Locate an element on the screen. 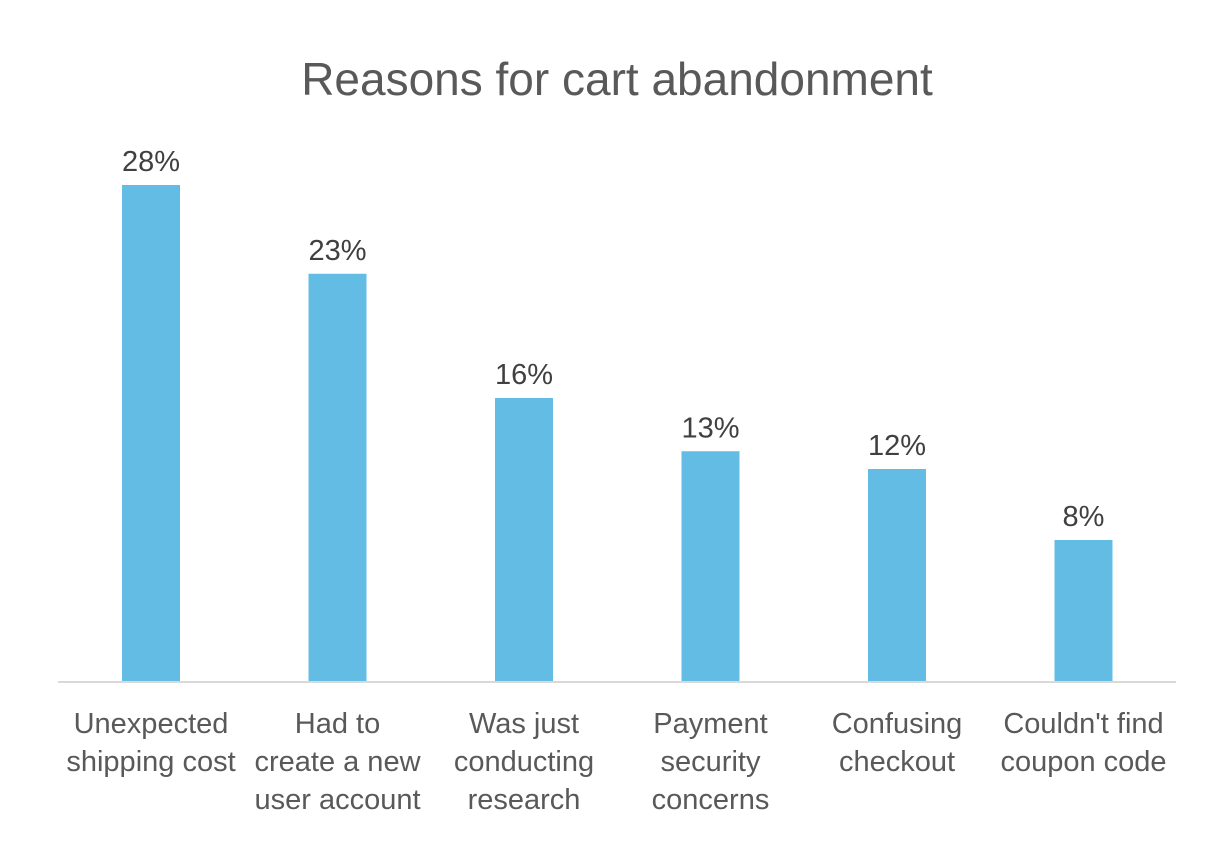  category-label: Confusing checkout is located at coordinates (897, 743).